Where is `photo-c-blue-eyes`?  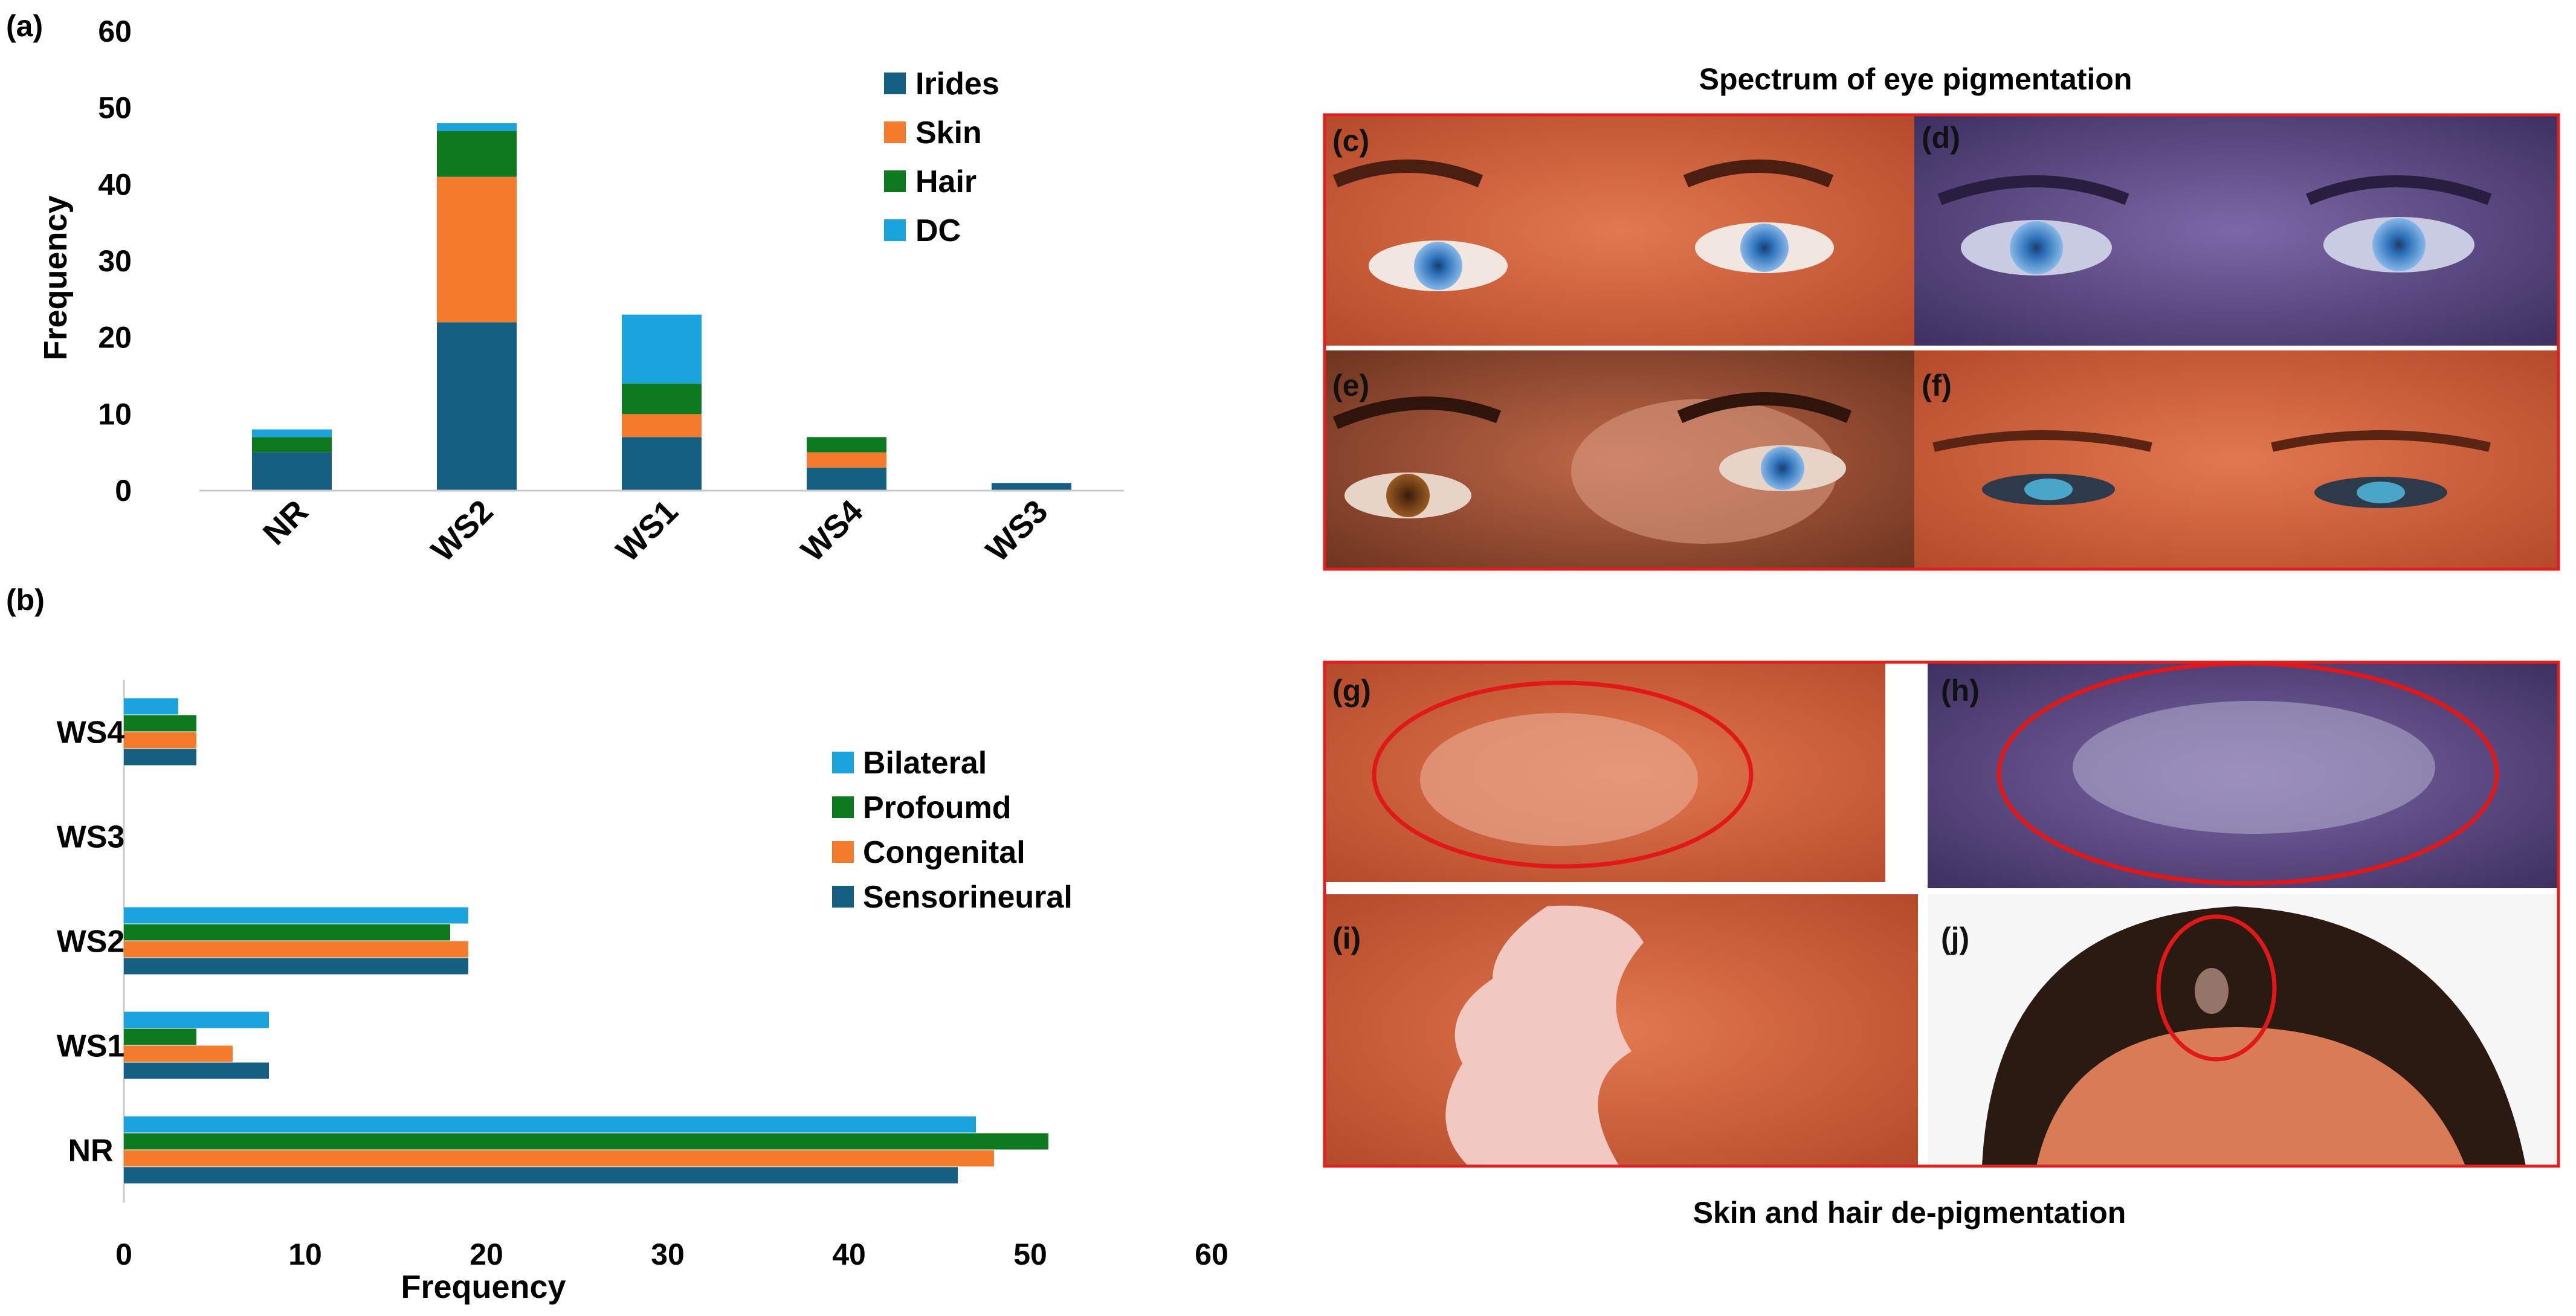
photo-c-blue-eyes is located at coordinates (1620, 230).